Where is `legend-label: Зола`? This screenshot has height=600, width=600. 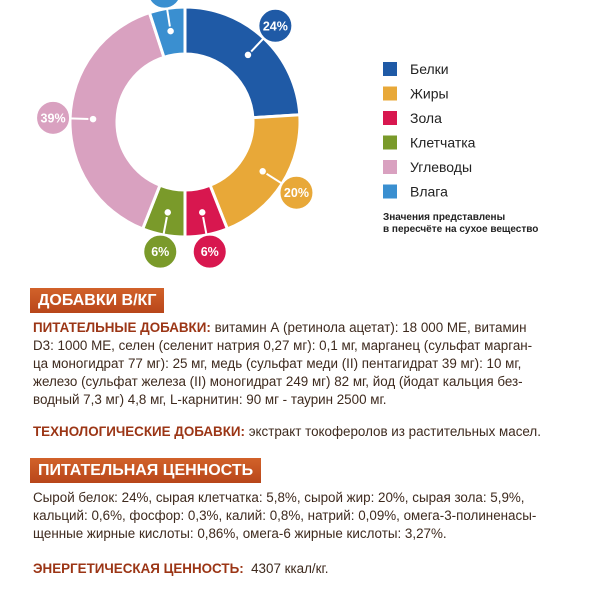 legend-label: Зола is located at coordinates (426, 118).